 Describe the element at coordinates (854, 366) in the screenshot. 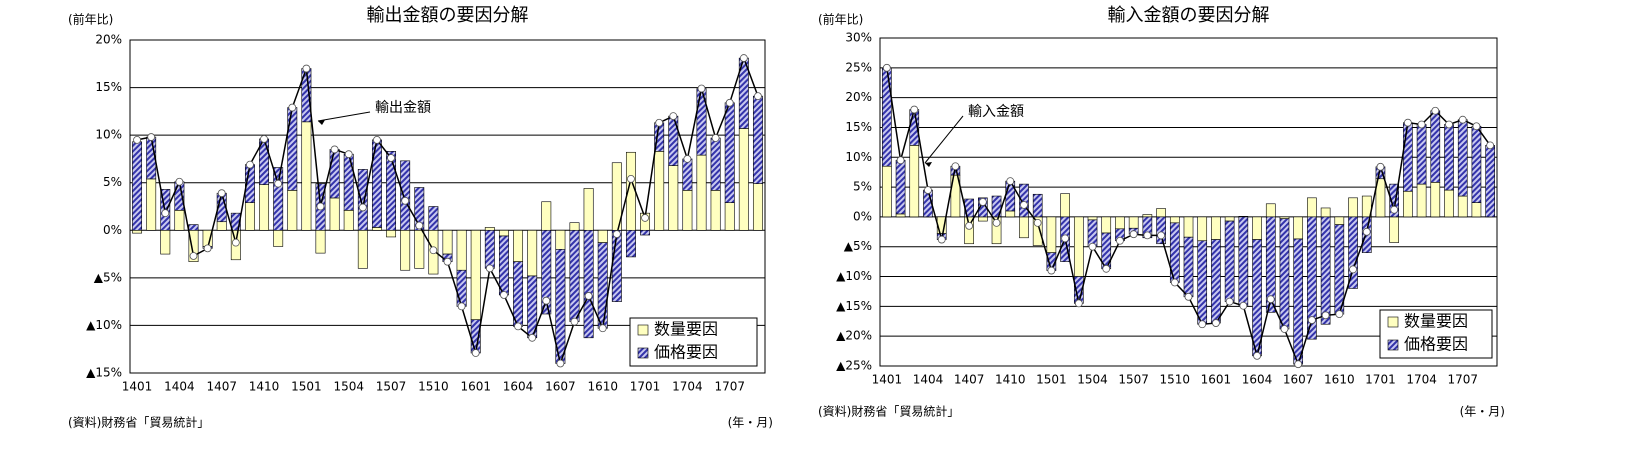

I see `y-tick-label: ▲25%` at that location.